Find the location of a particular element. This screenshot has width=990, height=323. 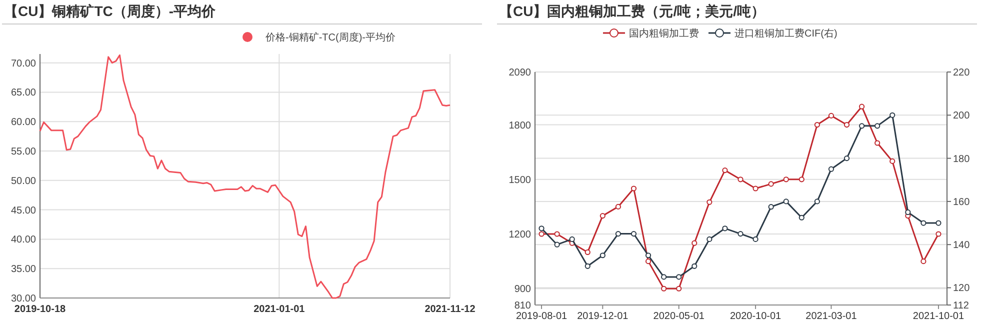

y-tick-label: 40.00 is located at coordinates (23, 240).